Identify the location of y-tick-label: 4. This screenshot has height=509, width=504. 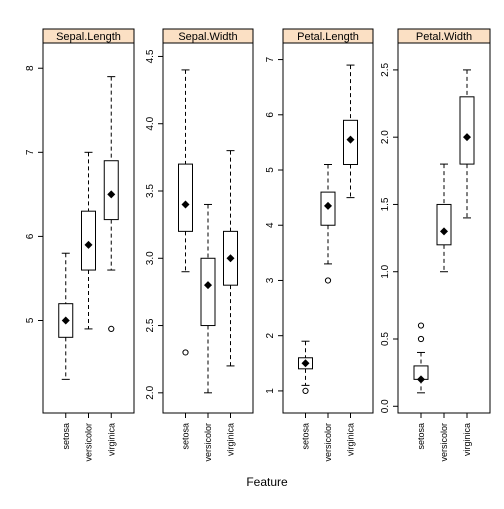
(270, 225).